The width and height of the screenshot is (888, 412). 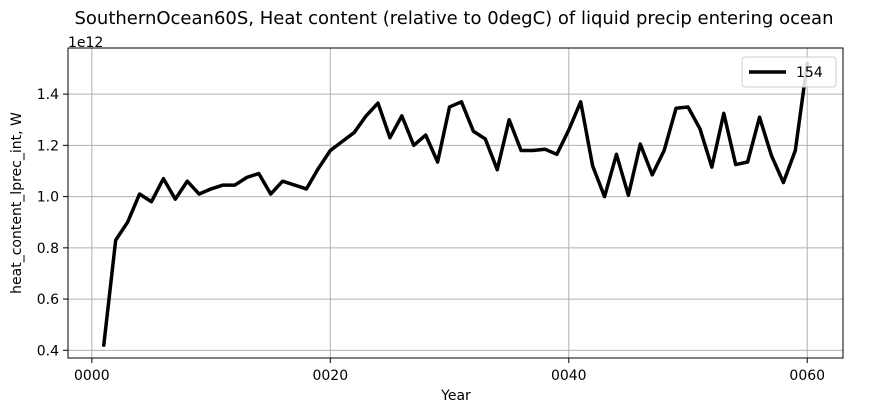 I want to click on legend: 154, so click(x=789, y=72).